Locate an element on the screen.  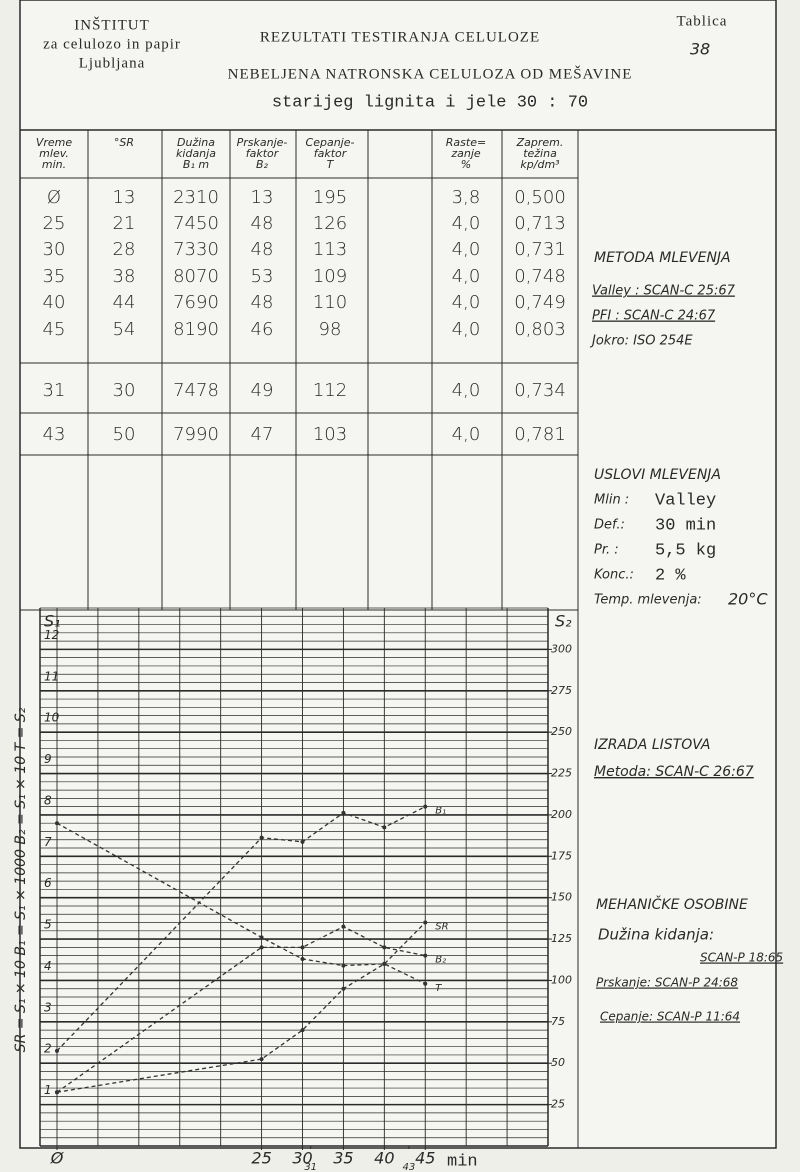
table-cell: 54 is located at coordinates (124, 329).